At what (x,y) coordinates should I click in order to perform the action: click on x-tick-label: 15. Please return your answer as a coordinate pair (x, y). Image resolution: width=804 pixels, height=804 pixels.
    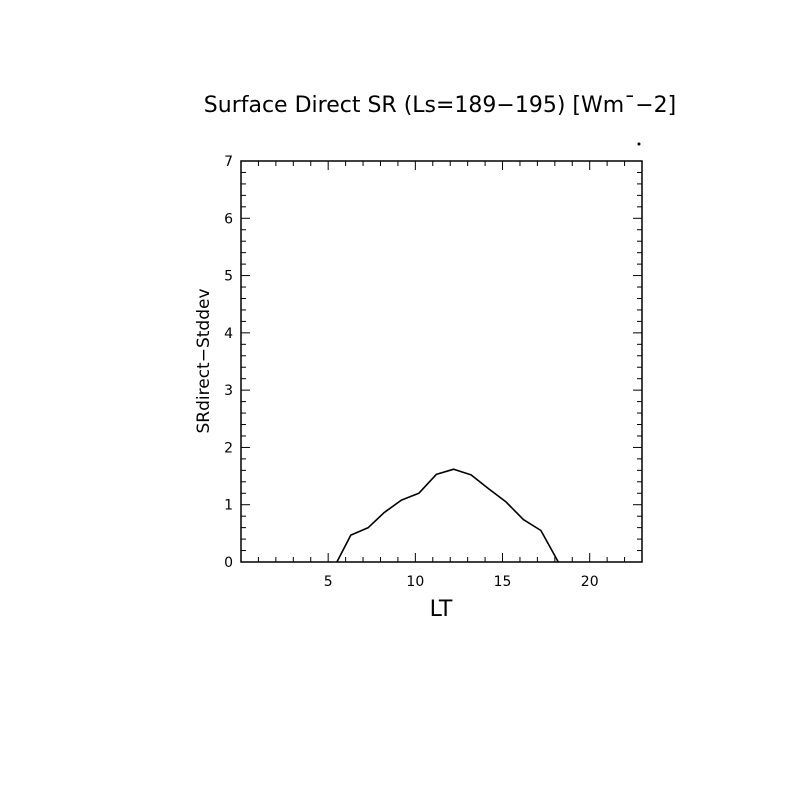
    Looking at the image, I should click on (503, 582).